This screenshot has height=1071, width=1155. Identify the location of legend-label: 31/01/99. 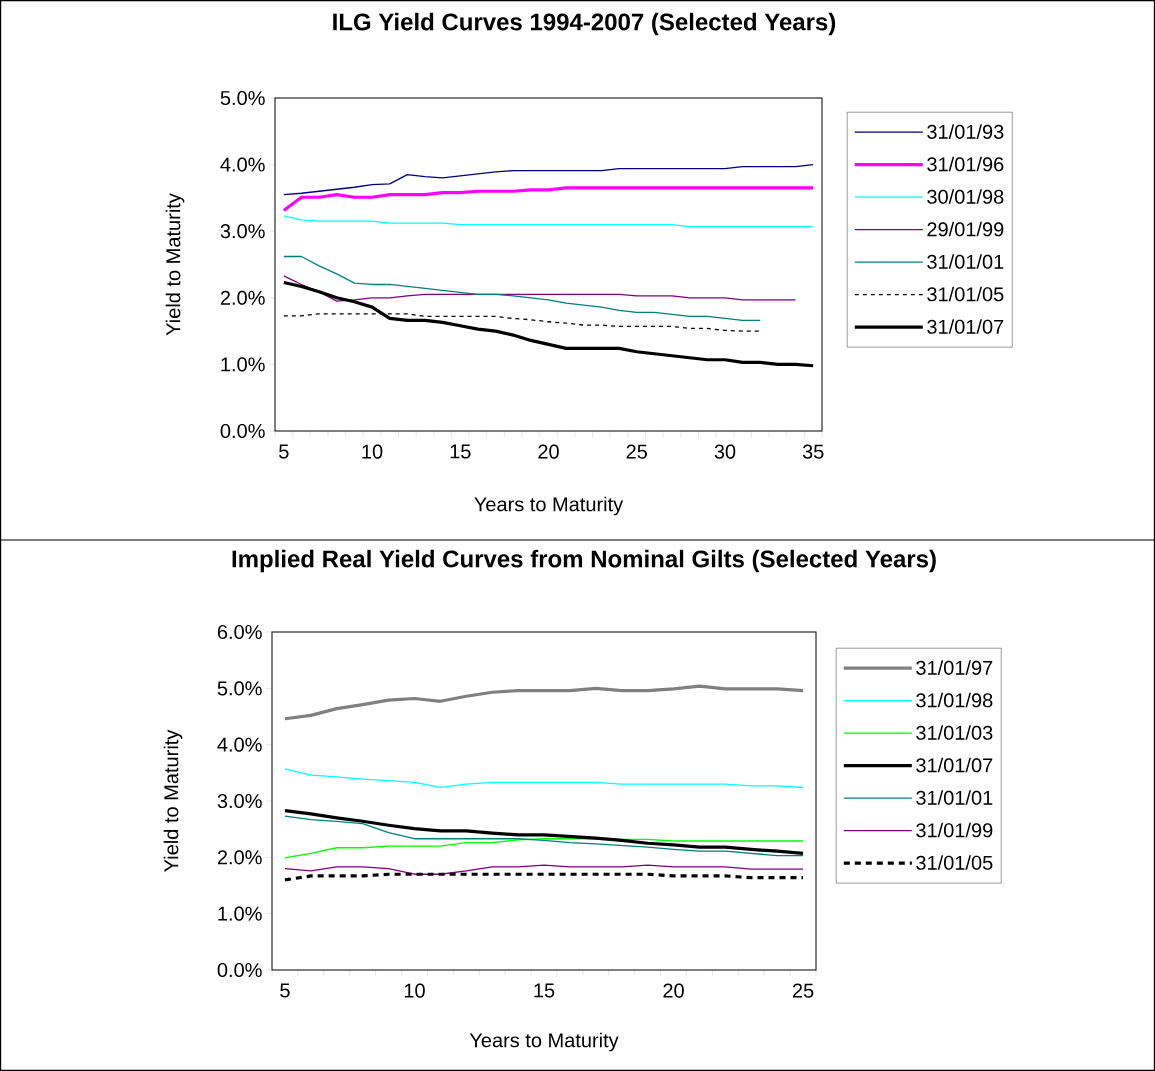
(954, 830).